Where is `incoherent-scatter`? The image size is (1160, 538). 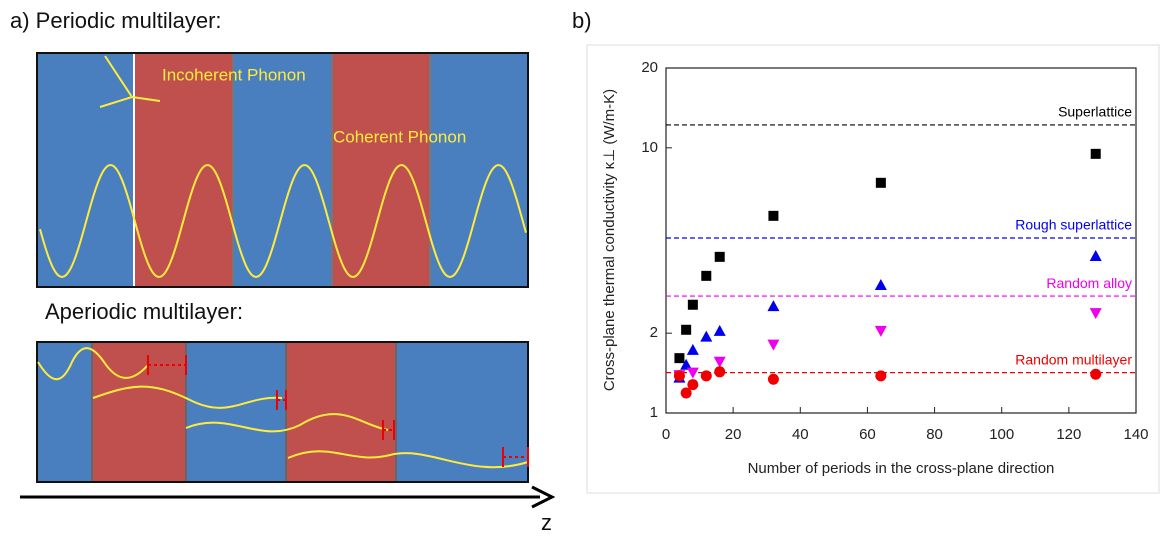
incoherent-scatter is located at coordinates (130, 81).